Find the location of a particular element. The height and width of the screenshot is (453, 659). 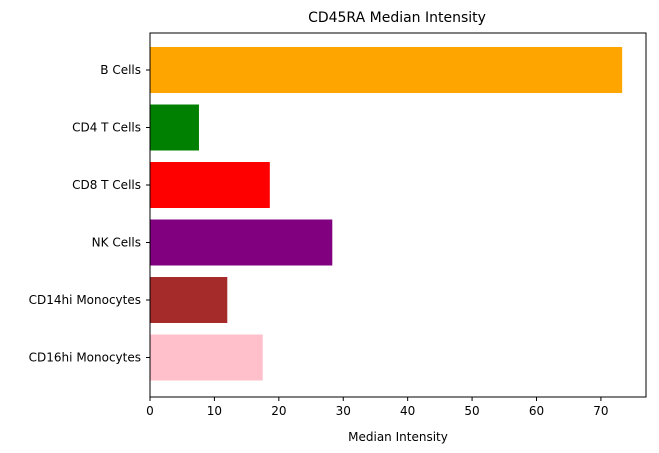

x-tick-label: 50 is located at coordinates (471, 411).